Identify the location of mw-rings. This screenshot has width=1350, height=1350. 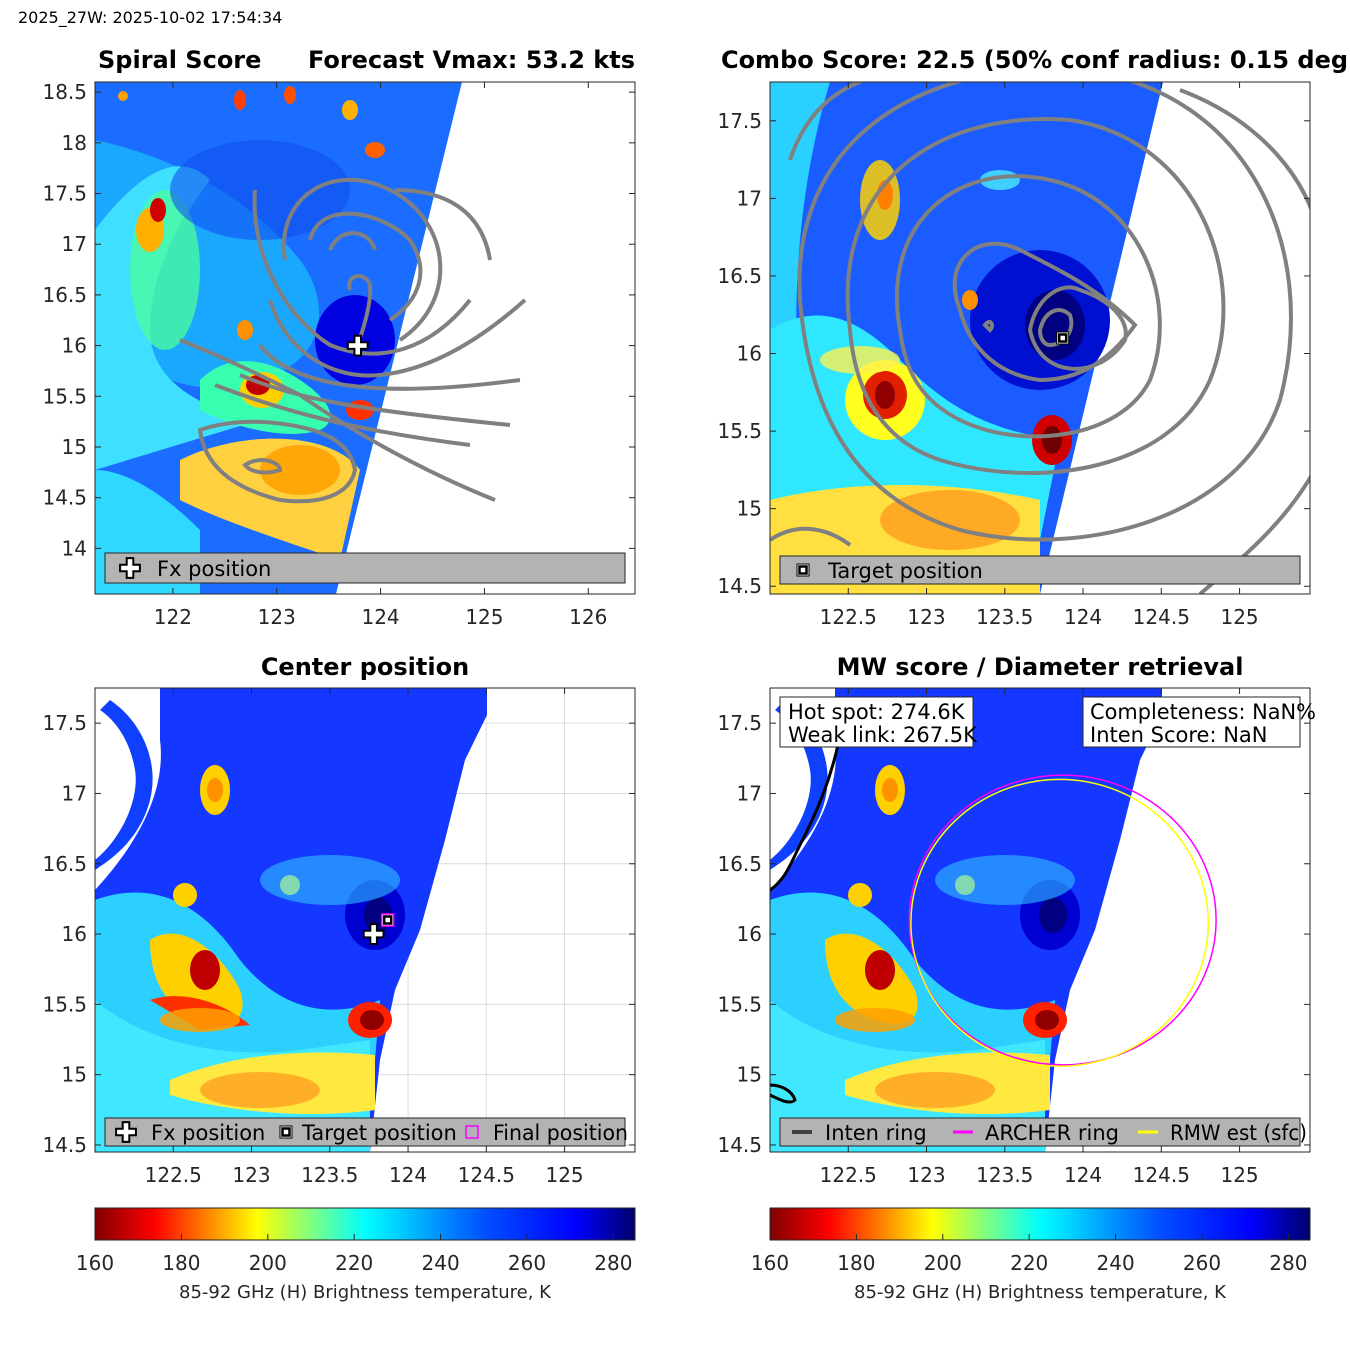
(1062, 920).